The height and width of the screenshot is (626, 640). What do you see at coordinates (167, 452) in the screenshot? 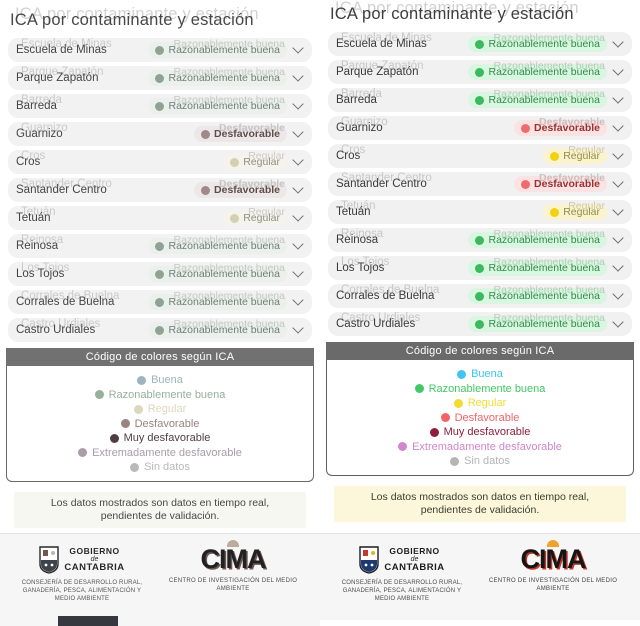
I see `legend-label: Extremadamente desfavorable` at bounding box center [167, 452].